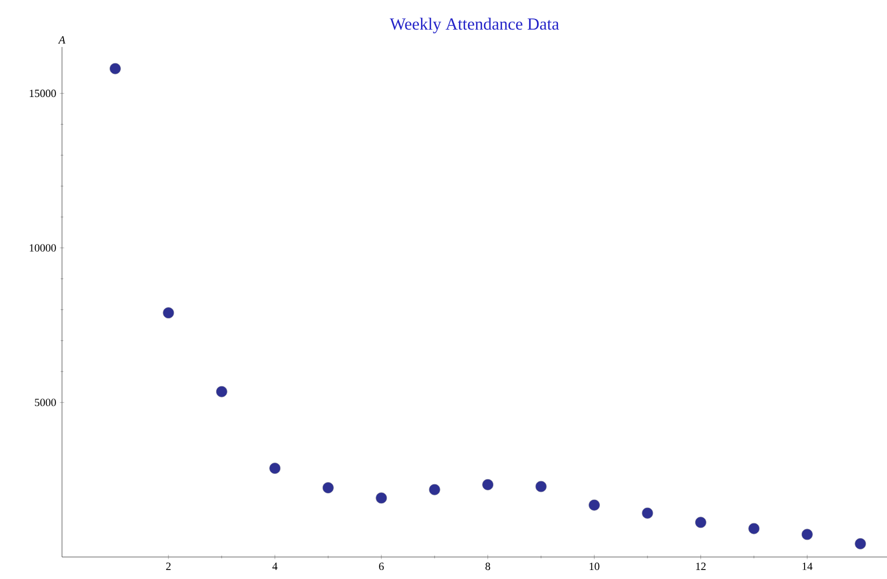 This screenshot has width=887, height=579. I want to click on chart-title: Weekly Attendance Data, so click(475, 26).